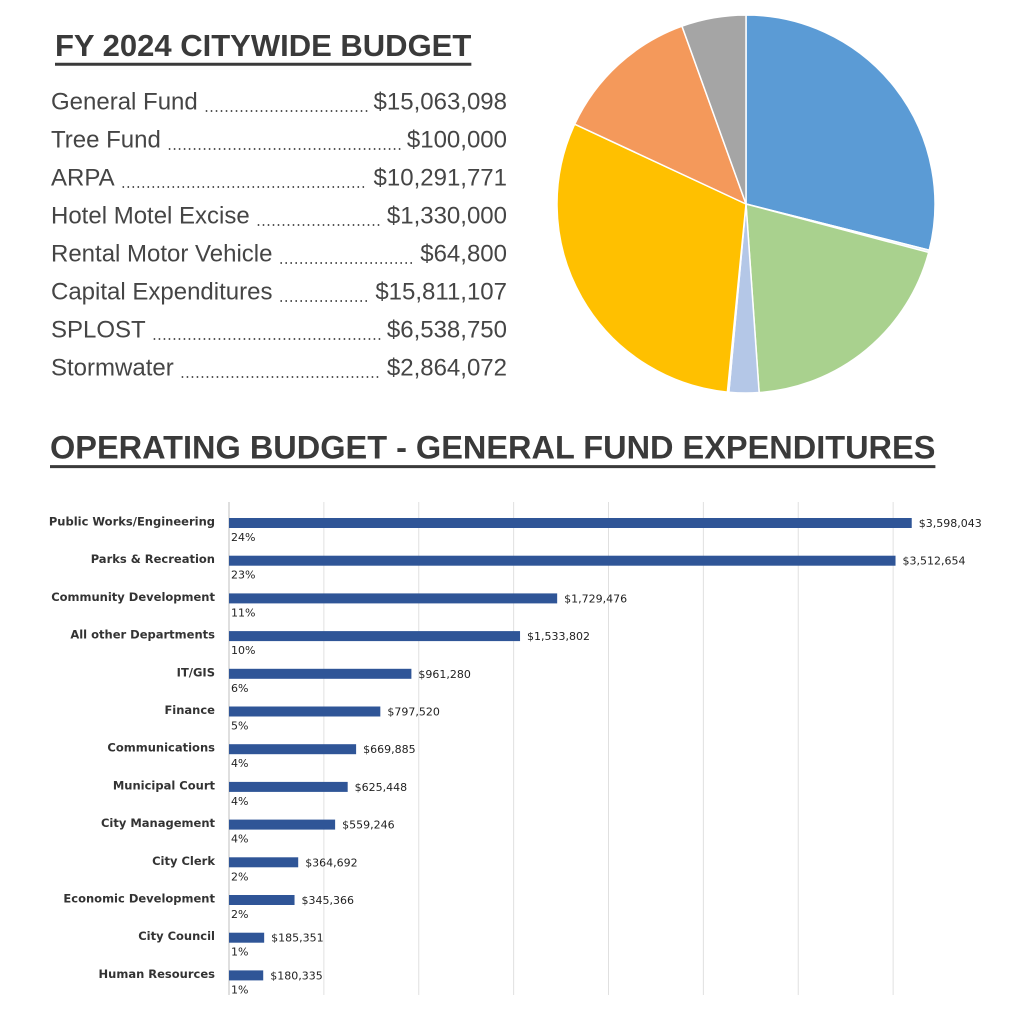  I want to click on value-label: $345,366, so click(328, 900).